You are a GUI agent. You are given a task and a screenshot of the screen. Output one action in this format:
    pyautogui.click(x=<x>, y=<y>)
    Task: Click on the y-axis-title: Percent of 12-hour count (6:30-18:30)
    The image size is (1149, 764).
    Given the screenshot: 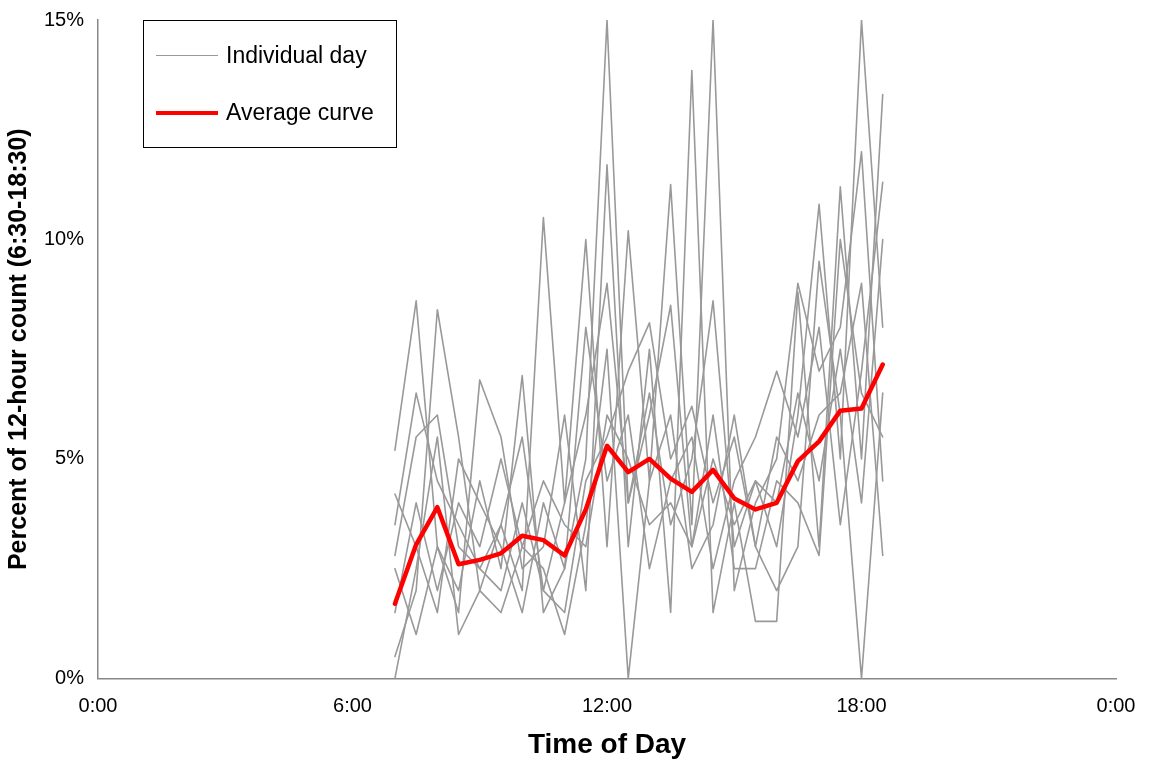 What is the action you would take?
    pyautogui.click(x=16, y=349)
    